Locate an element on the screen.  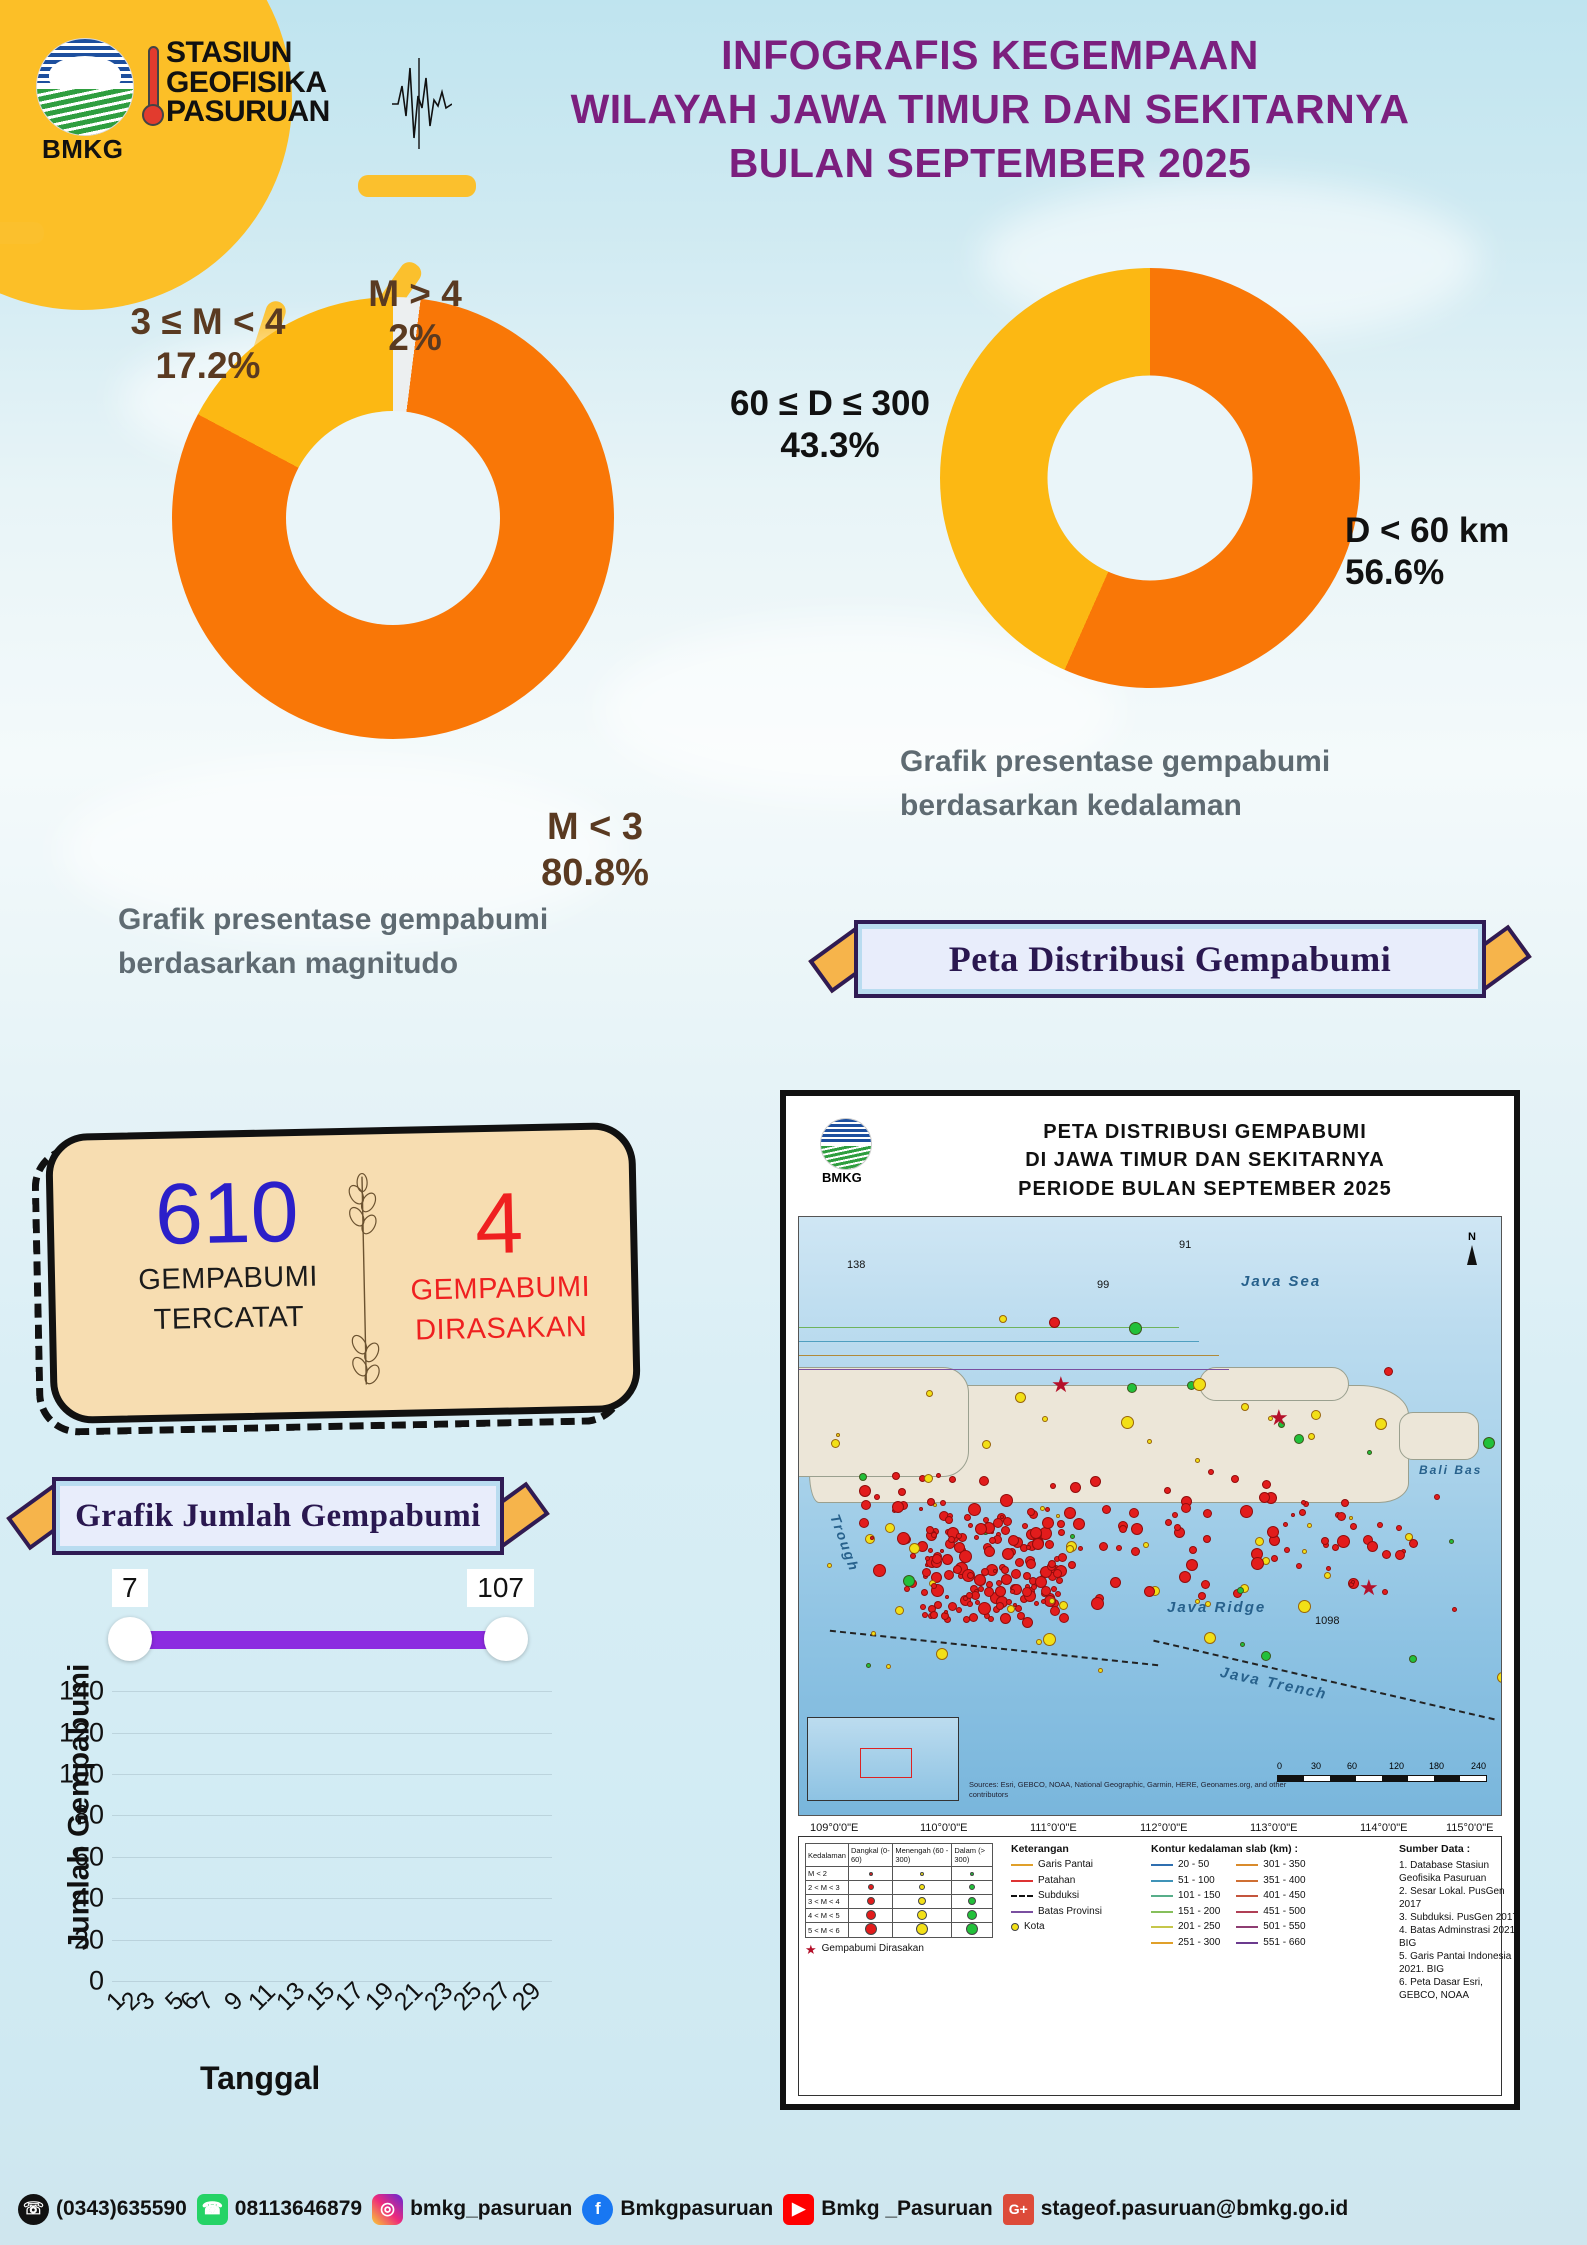
chart-x-tick: 27 is located at coordinates (497, 1996).